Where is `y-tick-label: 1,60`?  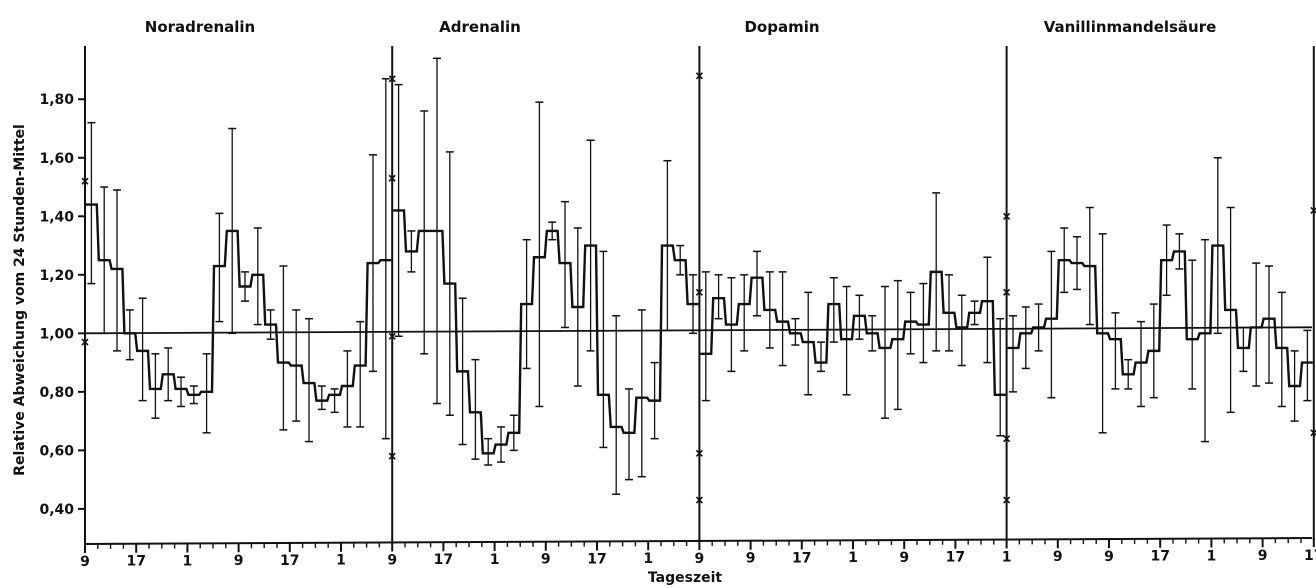
y-tick-label: 1,60 is located at coordinates (56, 159).